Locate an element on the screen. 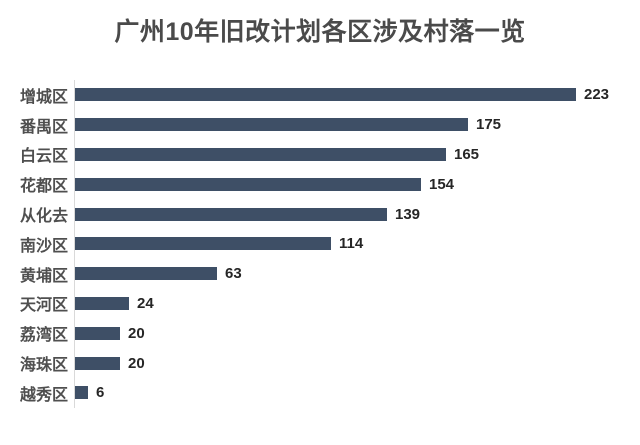  bar-row: 增城区 223 is located at coordinates (320, 95).